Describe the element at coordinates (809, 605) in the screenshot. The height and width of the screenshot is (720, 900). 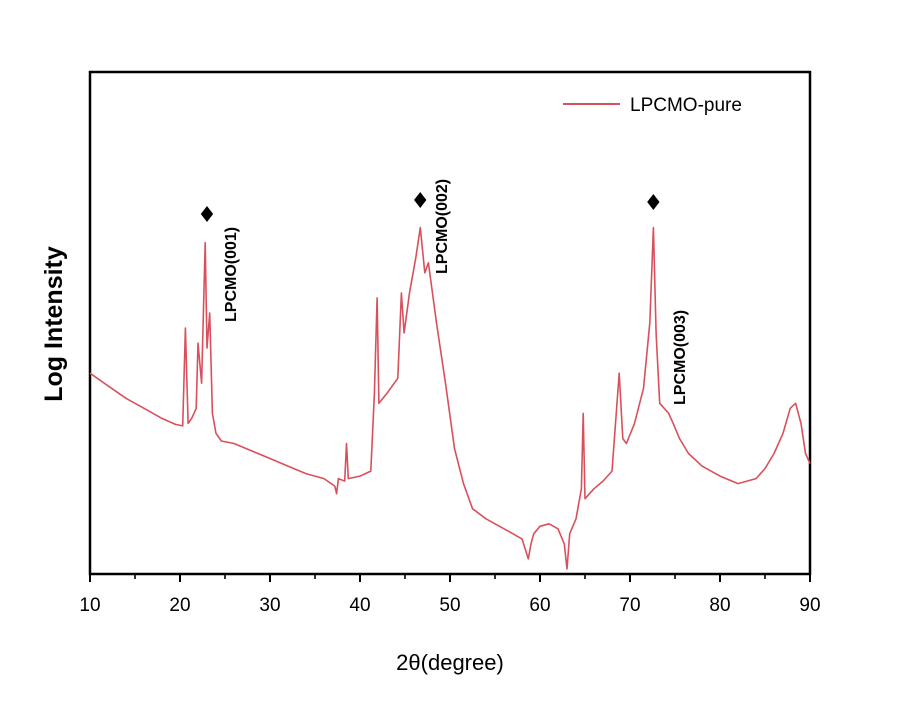
I see `x-tick-label: 90` at that location.